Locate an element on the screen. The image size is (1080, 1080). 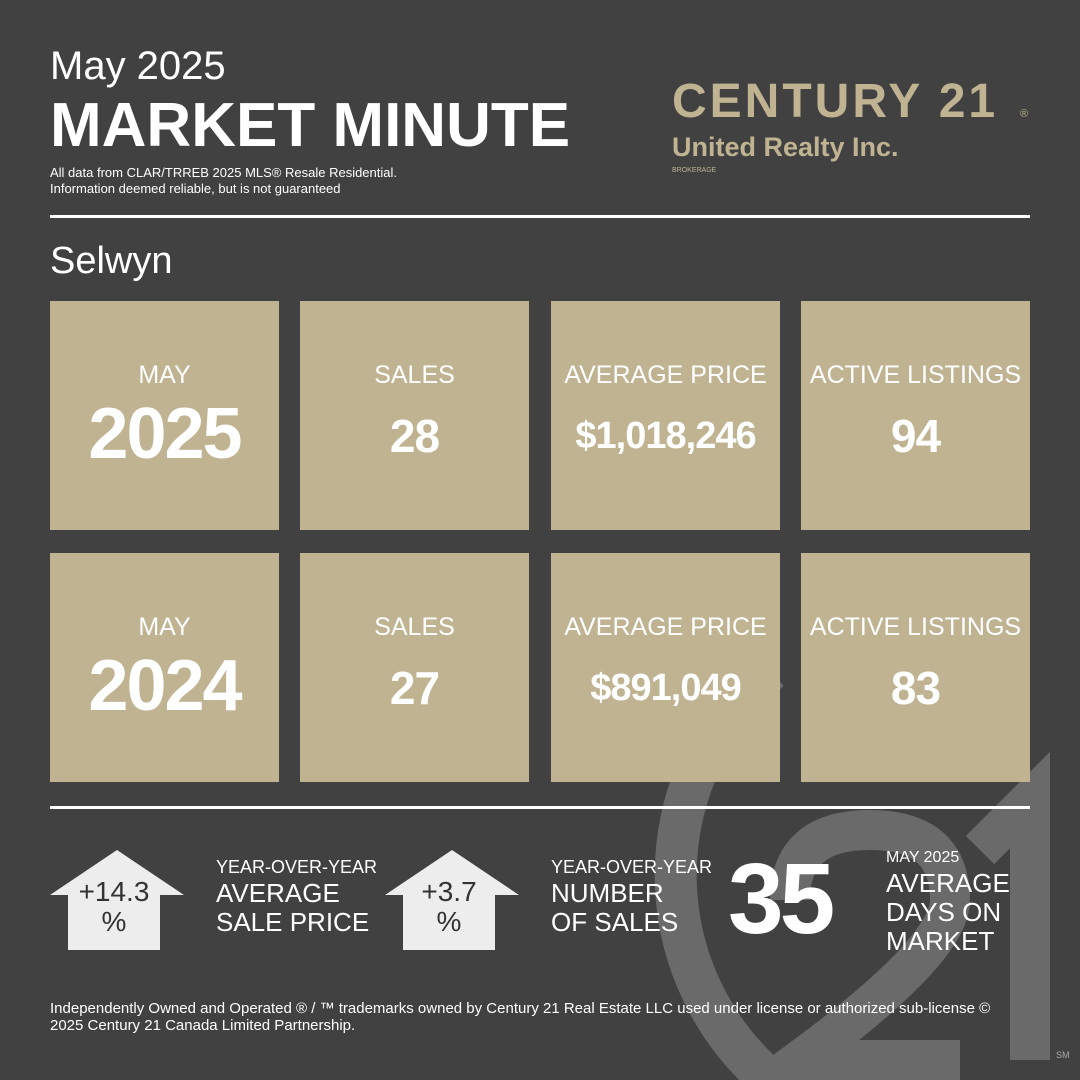
watermark-one is located at coordinates (1007, 905).